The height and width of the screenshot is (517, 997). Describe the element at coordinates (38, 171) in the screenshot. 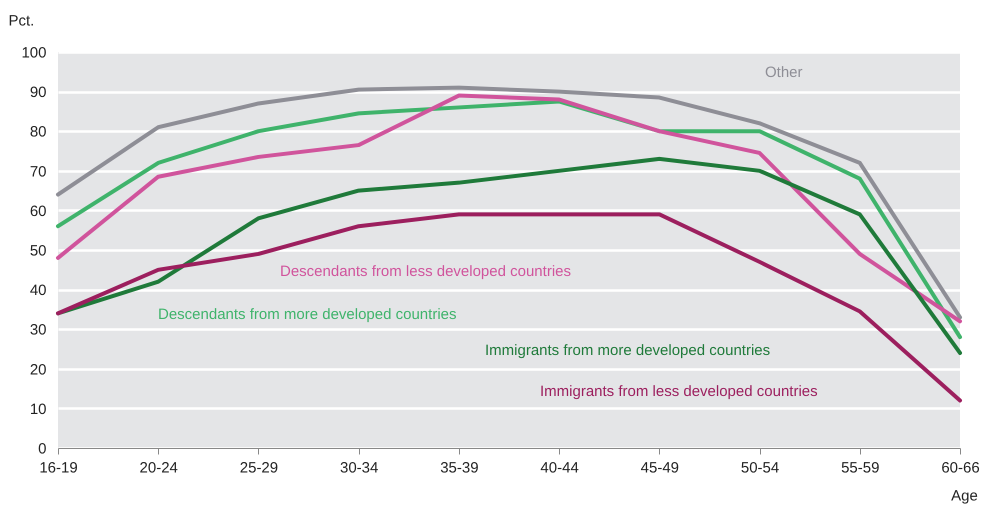

I see `y-tick-label: 70` at that location.